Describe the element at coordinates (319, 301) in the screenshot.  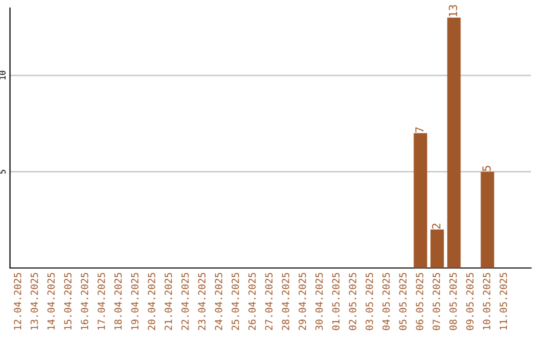
I see `x-tick-label: 30.04.2025` at that location.